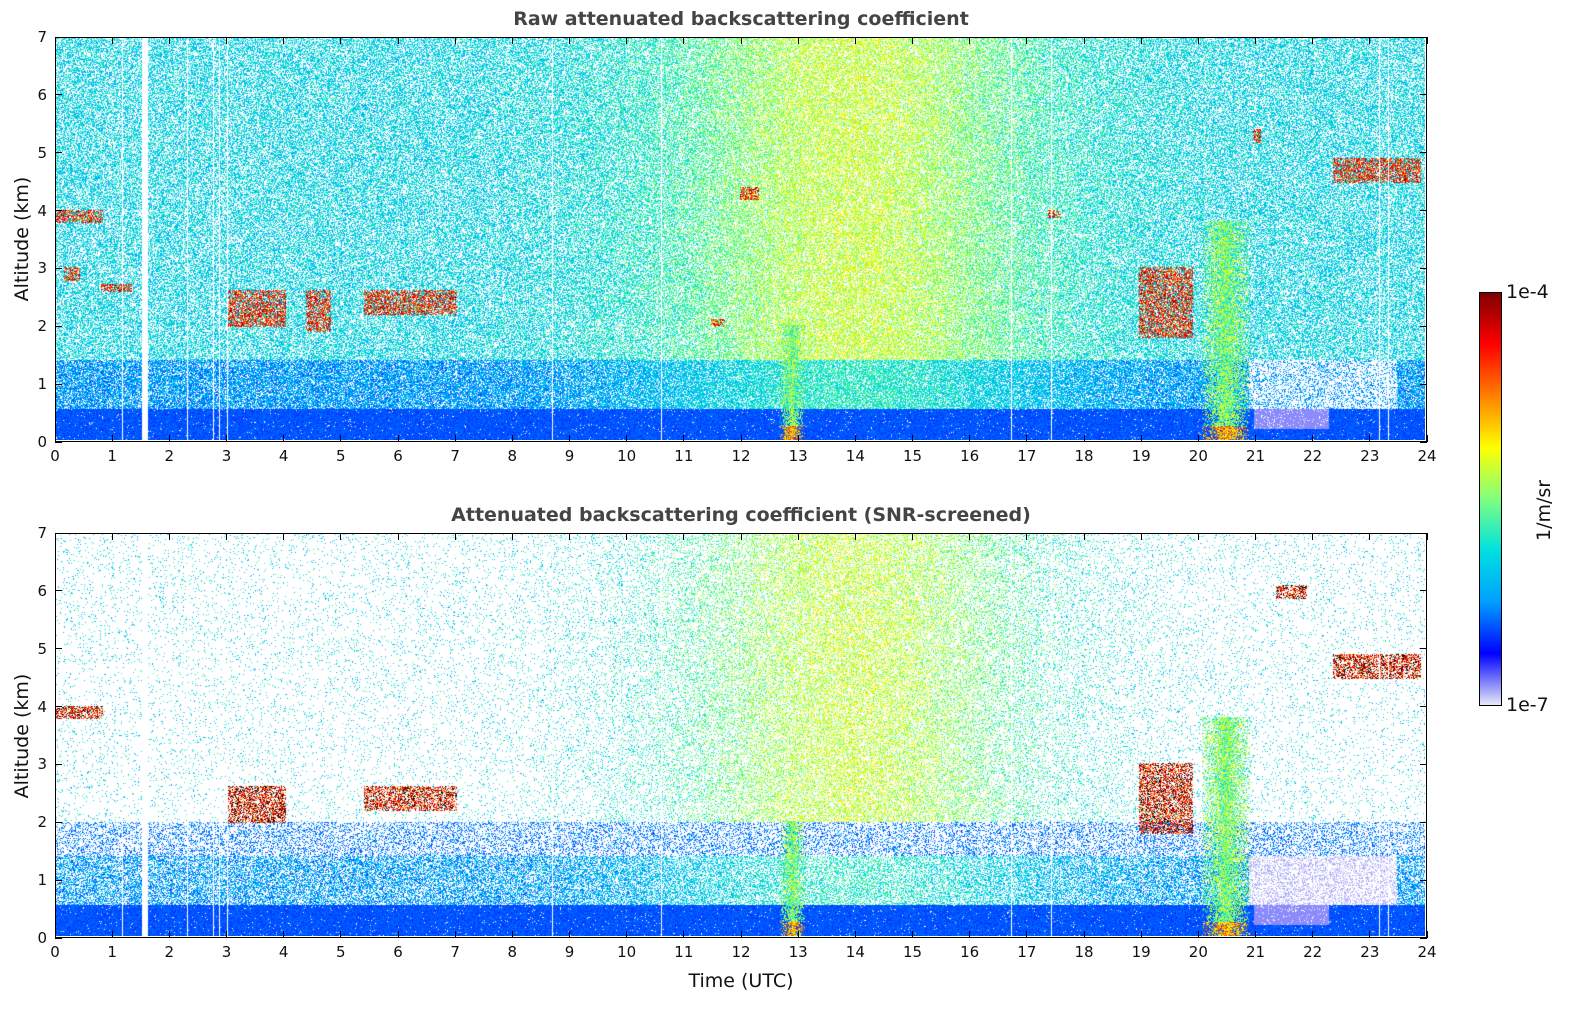 The height and width of the screenshot is (1020, 1595). I want to click on panel1-ytick-label: 7, so click(42, 37).